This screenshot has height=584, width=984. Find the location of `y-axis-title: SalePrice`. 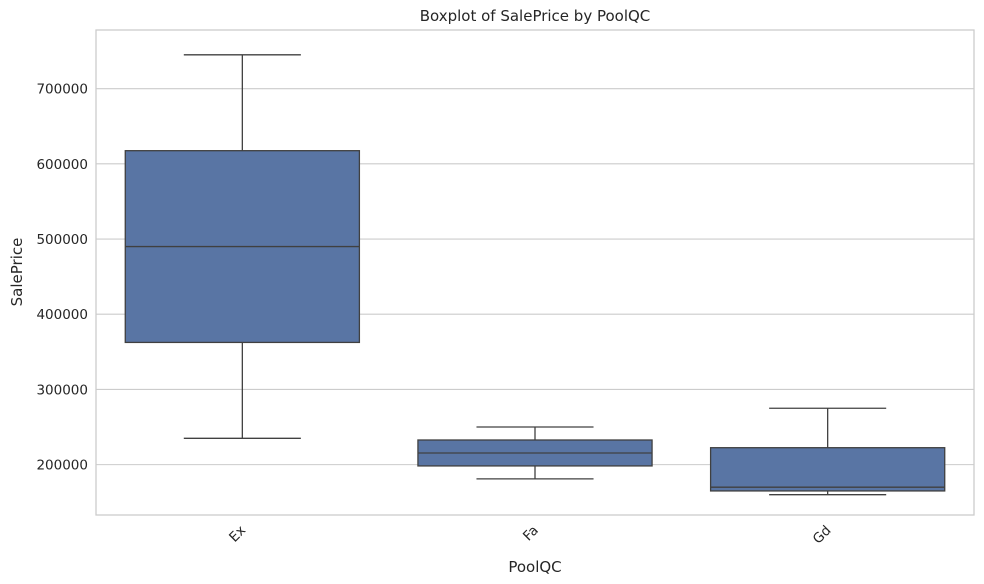

y-axis-title: SalePrice is located at coordinates (17, 272).